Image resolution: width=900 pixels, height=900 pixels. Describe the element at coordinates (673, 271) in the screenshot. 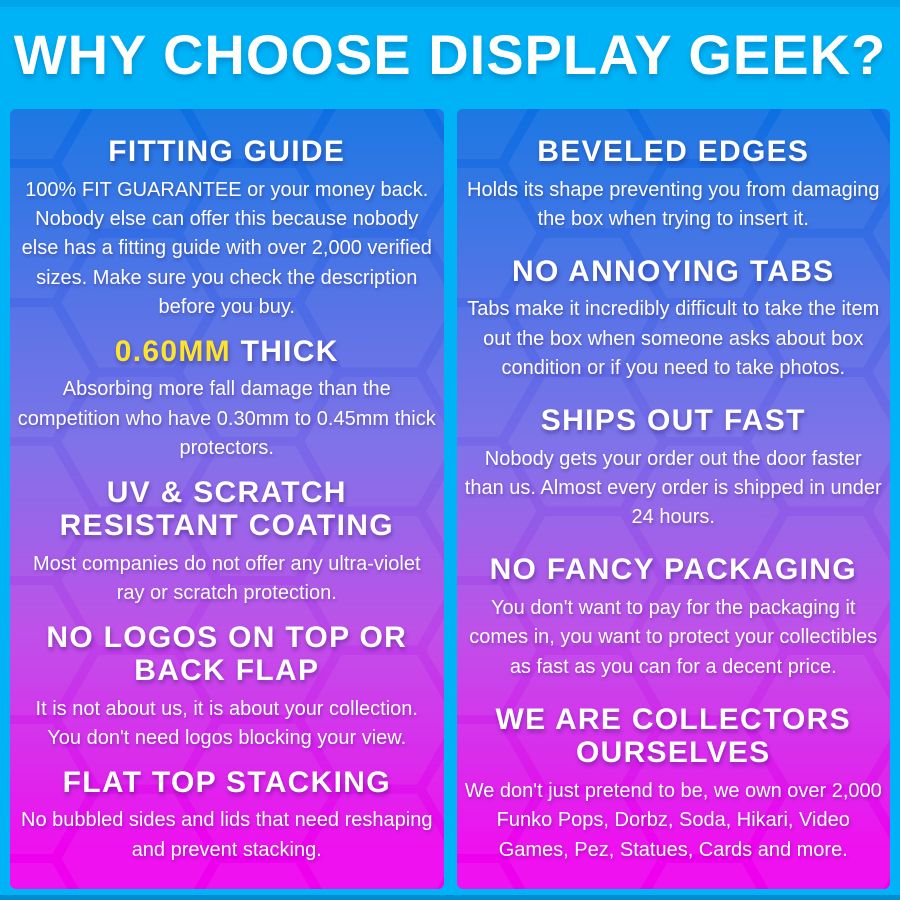

I see `section-heading: NO ANNOYING TABS` at that location.